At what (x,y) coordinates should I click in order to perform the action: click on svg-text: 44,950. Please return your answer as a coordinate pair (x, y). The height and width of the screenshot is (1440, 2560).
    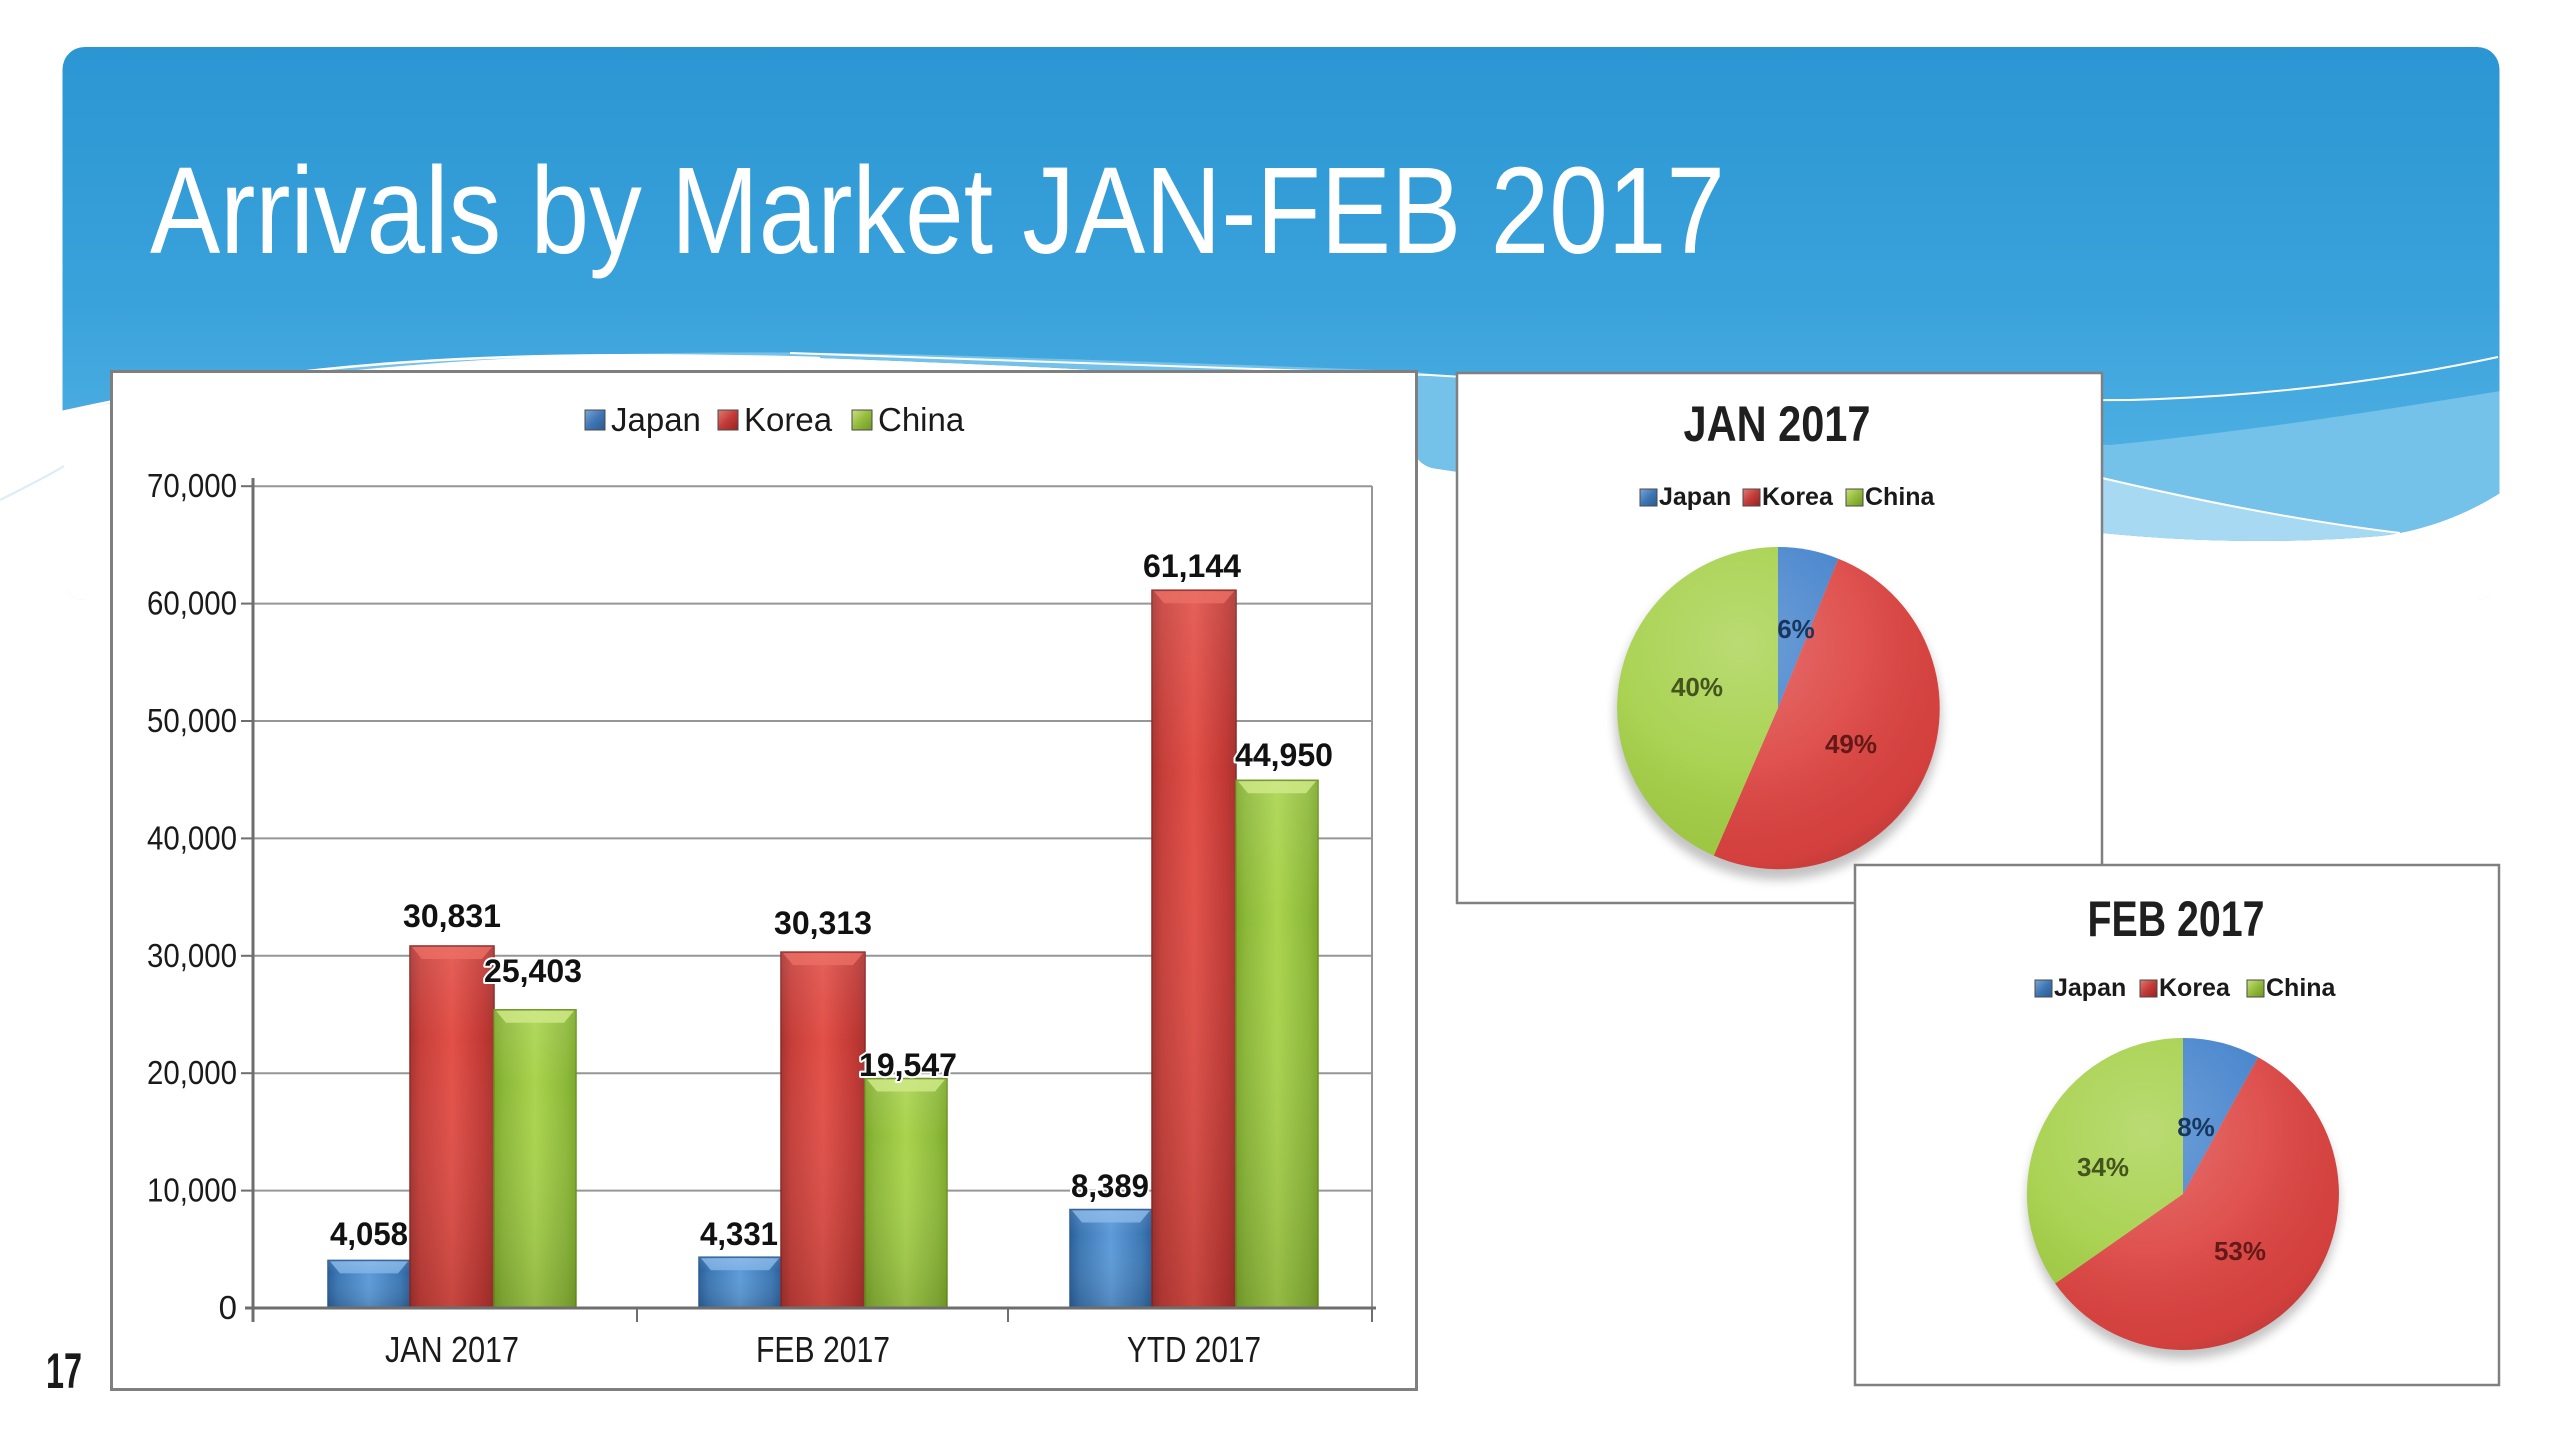
    Looking at the image, I should click on (1284, 755).